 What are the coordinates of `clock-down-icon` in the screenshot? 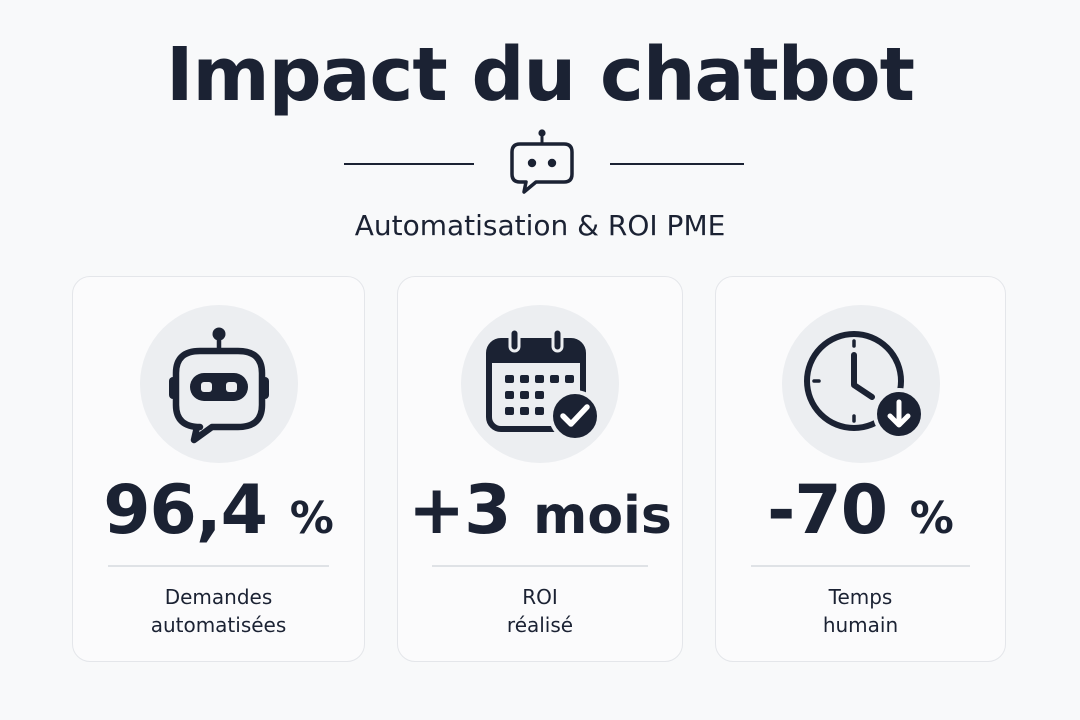 It's located at (864, 385).